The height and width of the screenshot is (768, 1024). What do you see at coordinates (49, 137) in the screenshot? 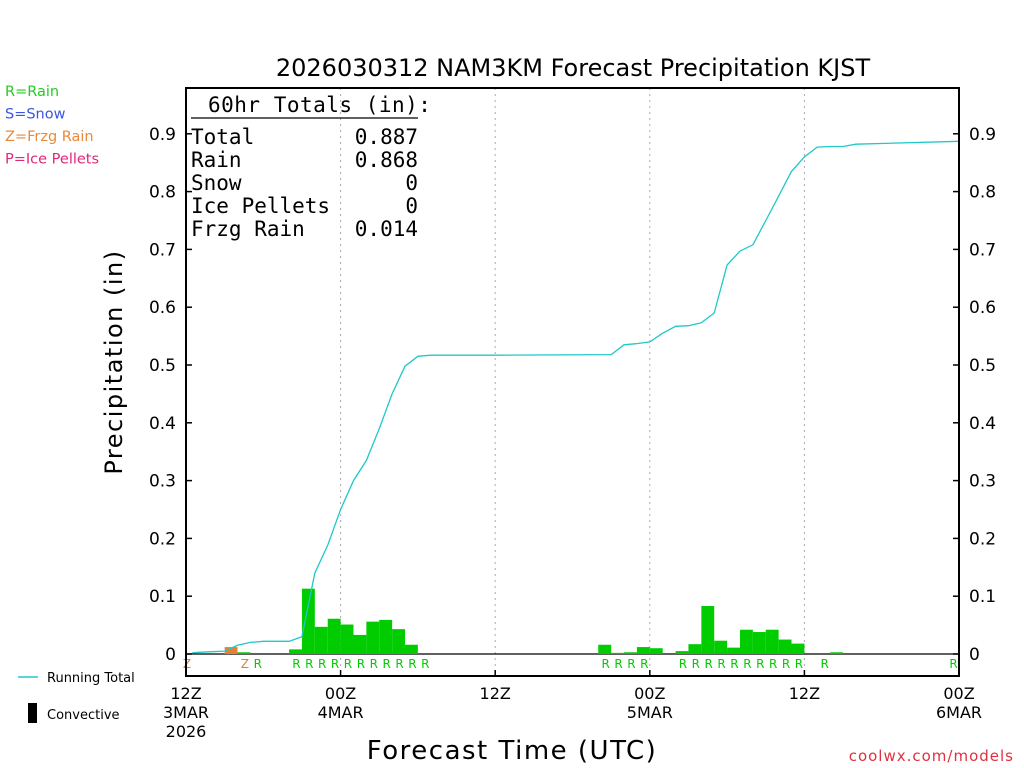
I see `type-legend-item: Z=Frzg Rain` at bounding box center [49, 137].